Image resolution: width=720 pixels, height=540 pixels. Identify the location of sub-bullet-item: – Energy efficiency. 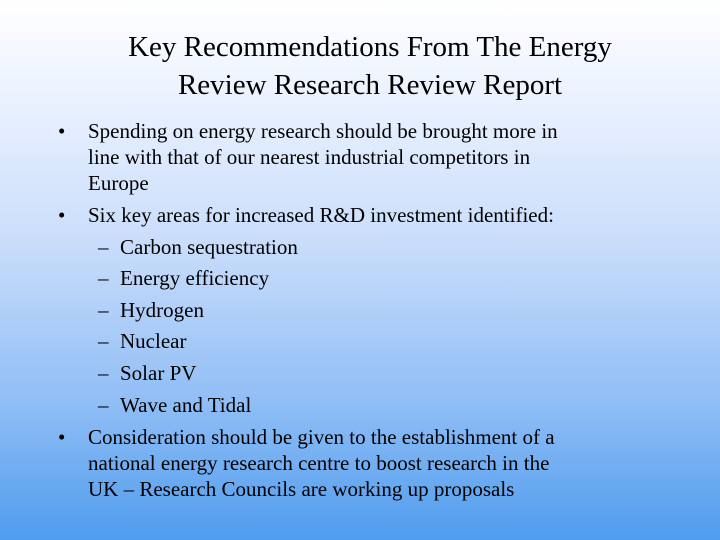
(378, 278).